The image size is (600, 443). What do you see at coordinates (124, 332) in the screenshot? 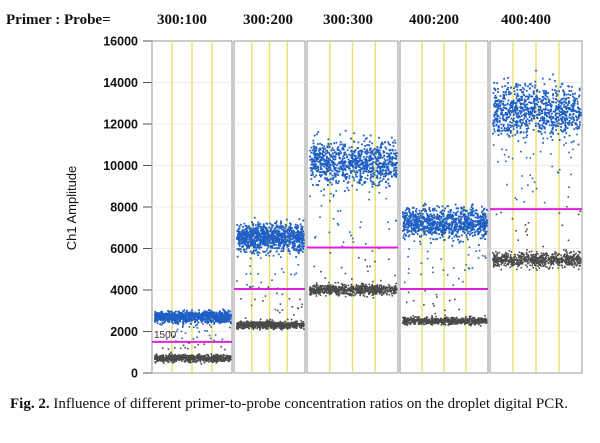
I see `y-tick-label-1: 2000` at bounding box center [124, 332].